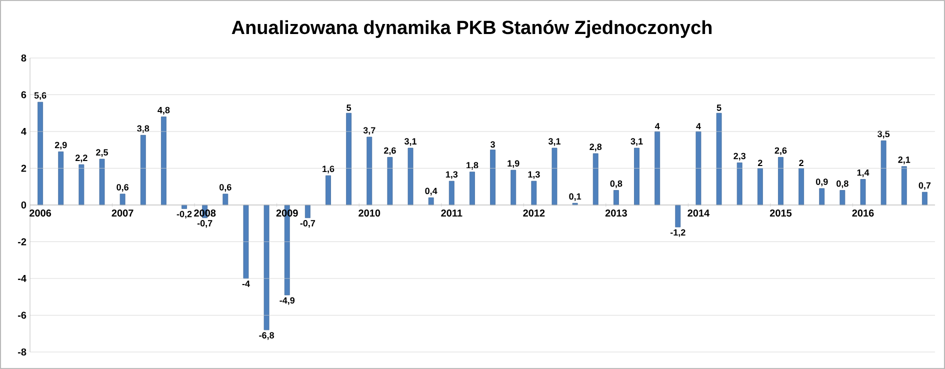 Image resolution: width=945 pixels, height=369 pixels. Describe the element at coordinates (492, 144) in the screenshot. I see `data-label: 3` at that location.